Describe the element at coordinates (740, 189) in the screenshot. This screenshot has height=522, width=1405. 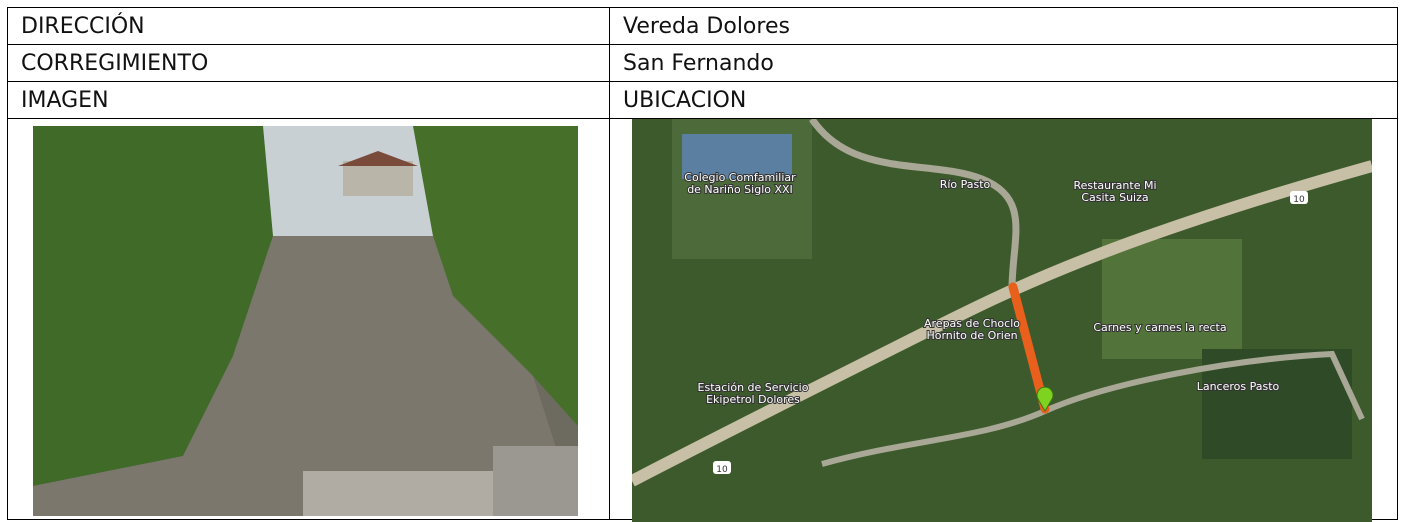
I see `map-label: de Nariño Siglo XXI` at that location.